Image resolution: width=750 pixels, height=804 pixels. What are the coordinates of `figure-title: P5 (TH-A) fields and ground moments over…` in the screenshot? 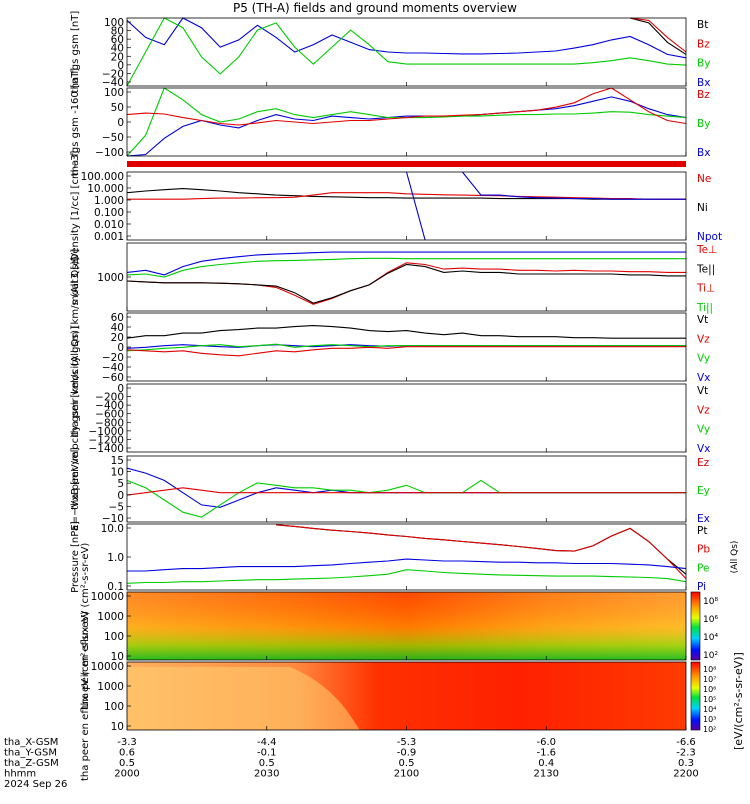 It's located at (375, 8).